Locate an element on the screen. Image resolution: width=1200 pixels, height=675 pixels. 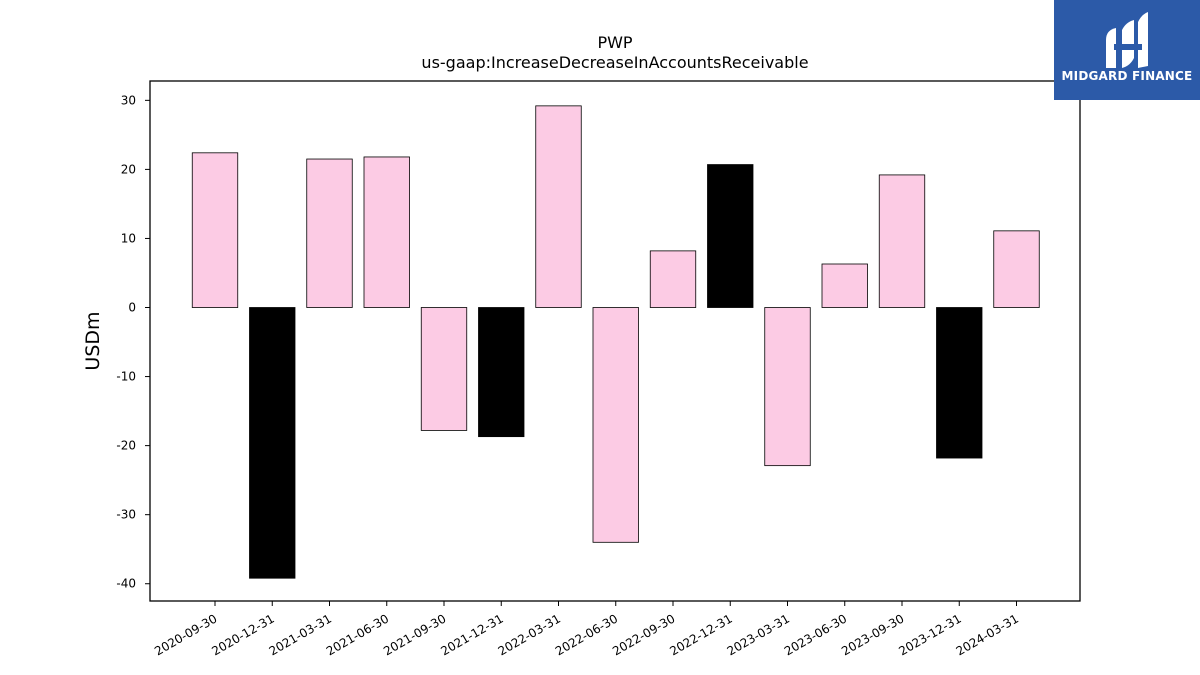
x-tick-label: 2024-03-31 is located at coordinates (987, 634).